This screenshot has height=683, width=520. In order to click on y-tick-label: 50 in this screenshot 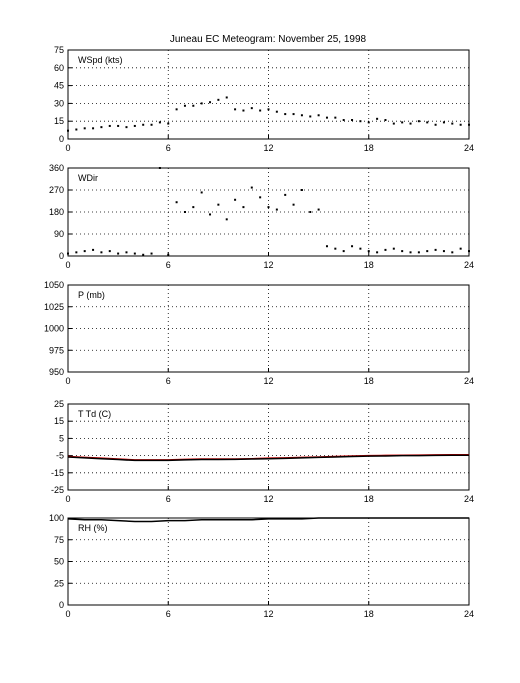, I will do `click(59, 562)`.